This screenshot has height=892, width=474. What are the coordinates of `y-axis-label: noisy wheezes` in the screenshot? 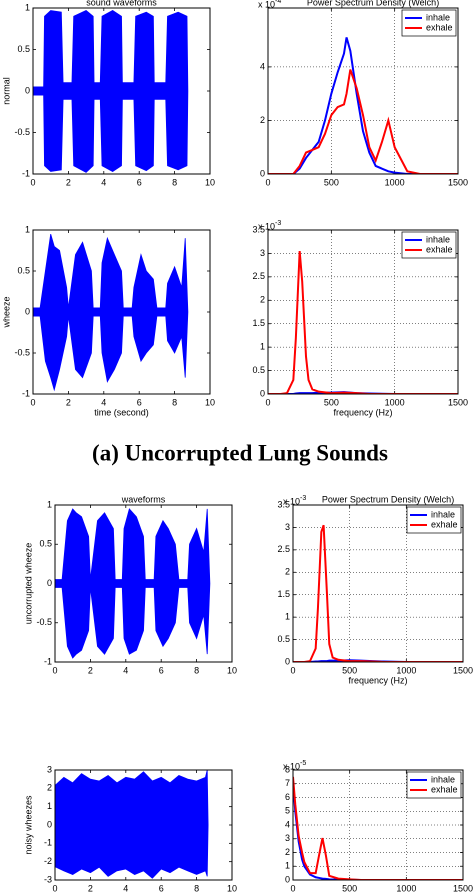 It's located at (28, 825).